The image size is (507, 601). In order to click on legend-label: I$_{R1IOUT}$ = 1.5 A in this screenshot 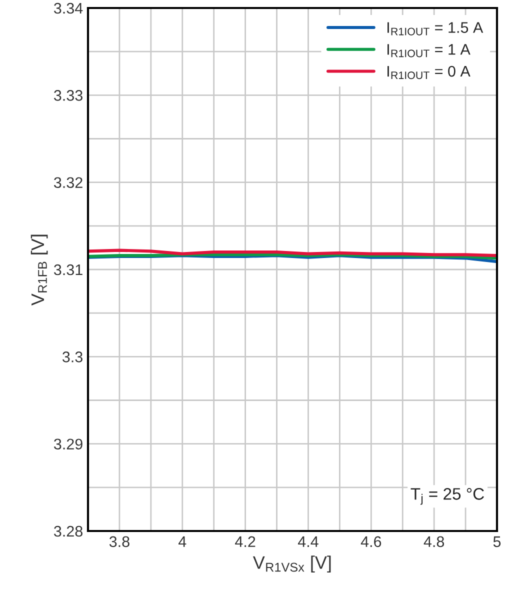, I will do `click(435, 29)`.